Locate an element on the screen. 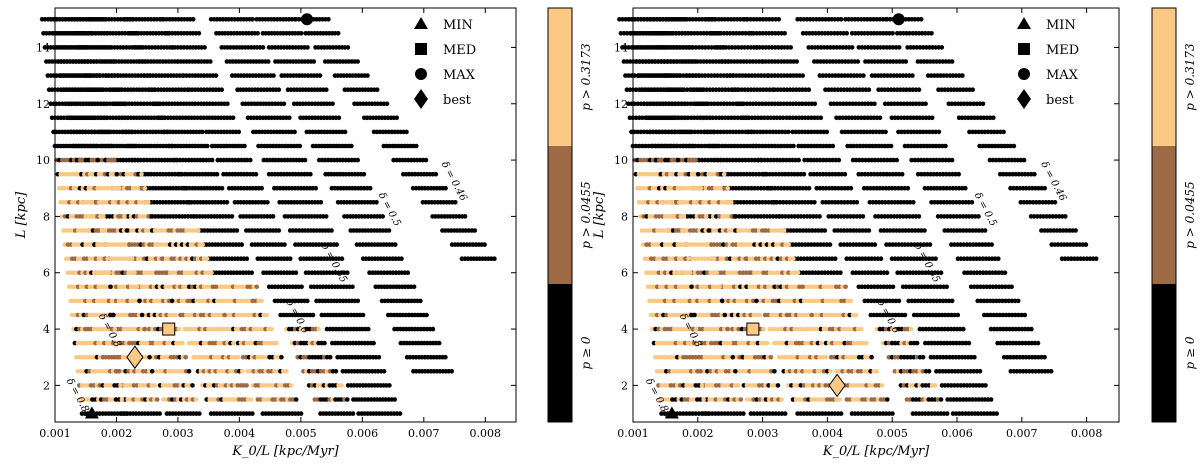  x-tick-label: 0.005 is located at coordinates (301, 433).